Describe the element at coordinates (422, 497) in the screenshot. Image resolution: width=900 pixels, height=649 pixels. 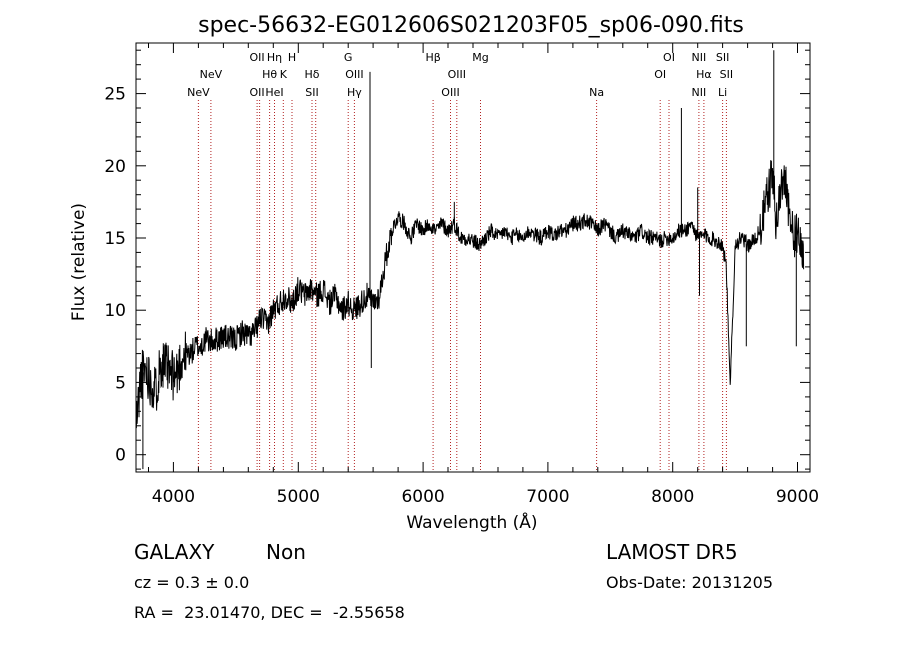
I see `x-tick-label: 6000` at that location.